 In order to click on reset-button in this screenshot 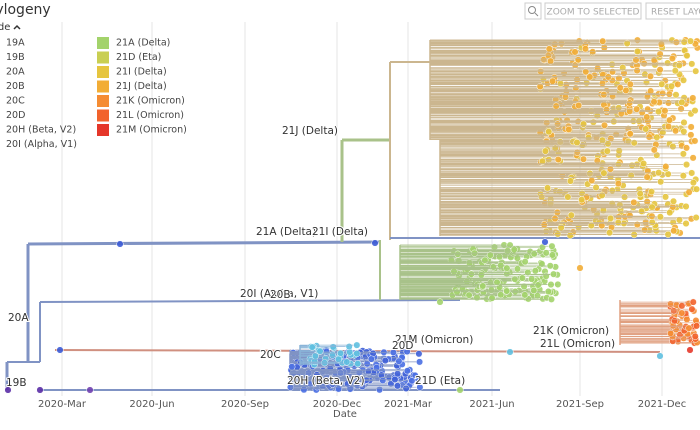, I will do `click(672, 11)`.